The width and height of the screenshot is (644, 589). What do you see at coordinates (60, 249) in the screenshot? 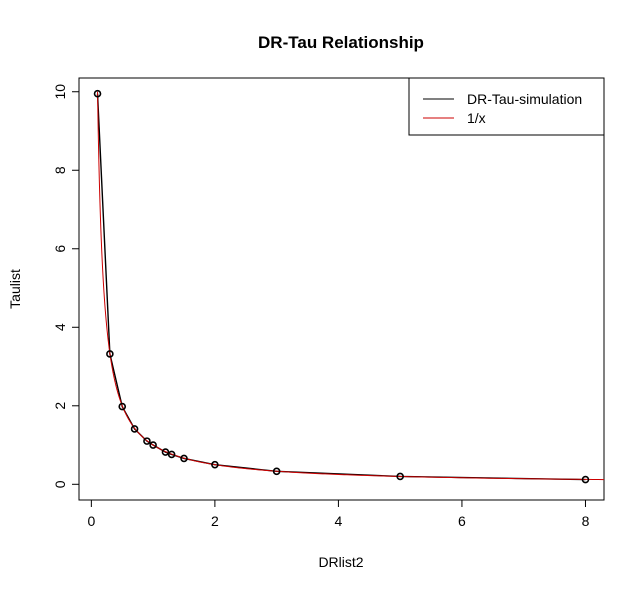
I see `y-tick-label: 6` at bounding box center [60, 249].